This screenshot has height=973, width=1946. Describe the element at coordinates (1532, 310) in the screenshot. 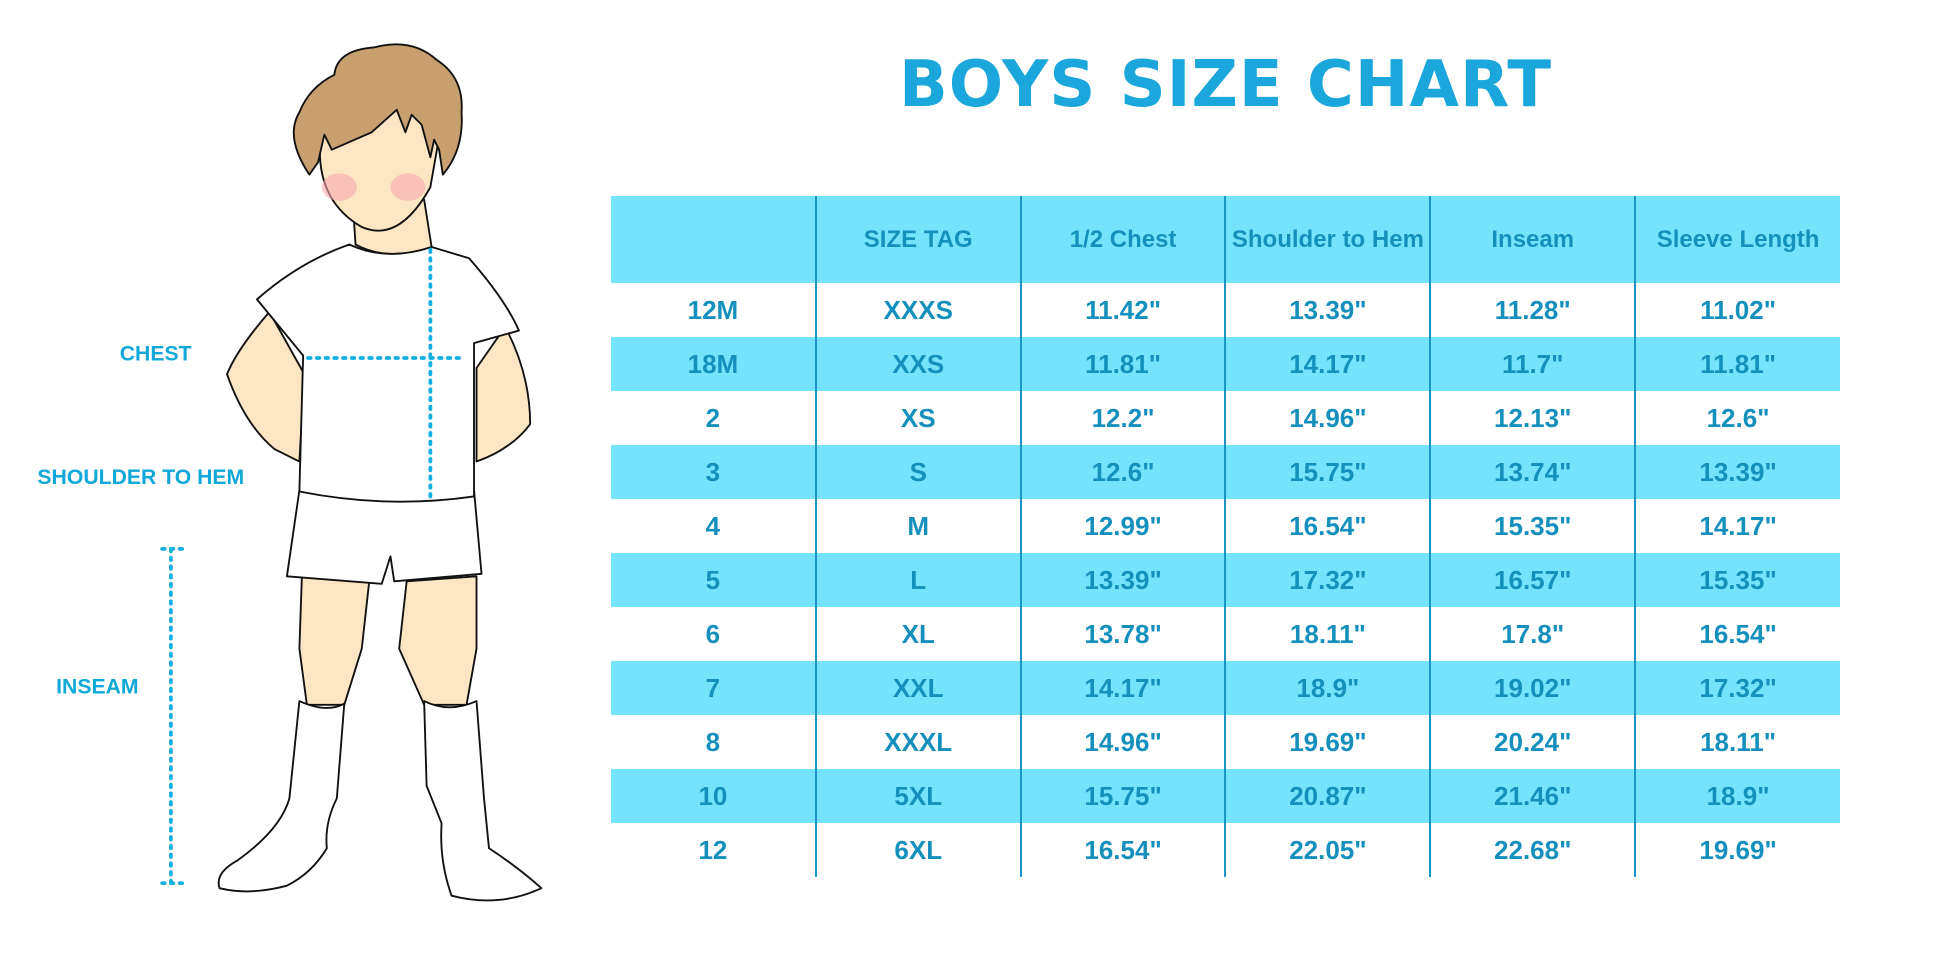

I see `table-cell: 11.28"` at that location.